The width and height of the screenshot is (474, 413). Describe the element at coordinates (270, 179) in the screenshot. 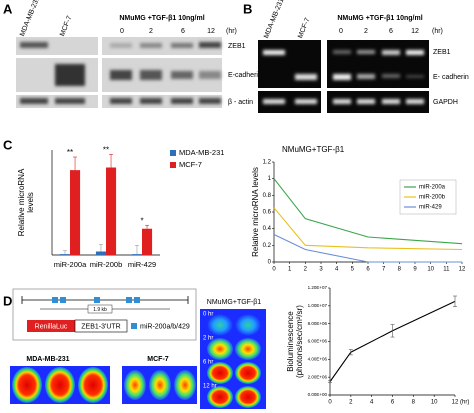

I see `y-tick-label: 1` at that location.